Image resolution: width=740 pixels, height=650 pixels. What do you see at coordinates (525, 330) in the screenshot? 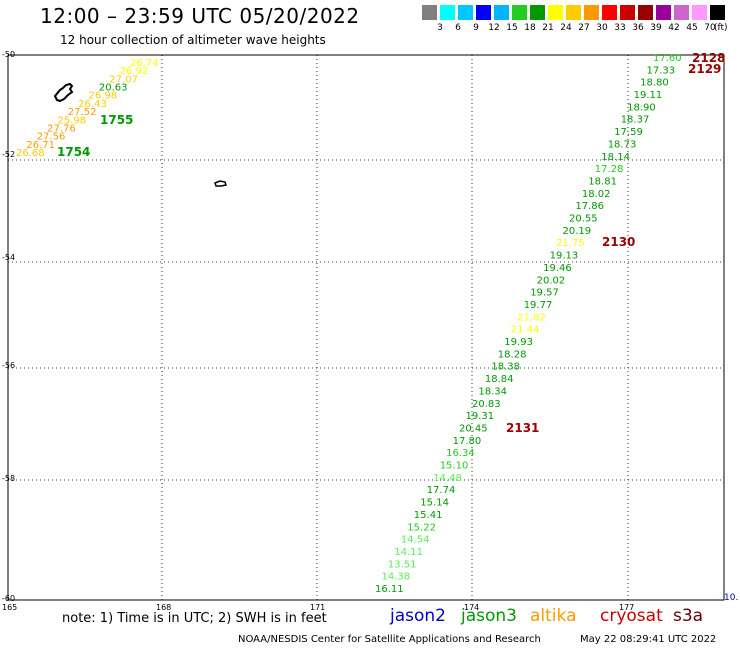
I see `swh-value: 21.44` at bounding box center [525, 330].